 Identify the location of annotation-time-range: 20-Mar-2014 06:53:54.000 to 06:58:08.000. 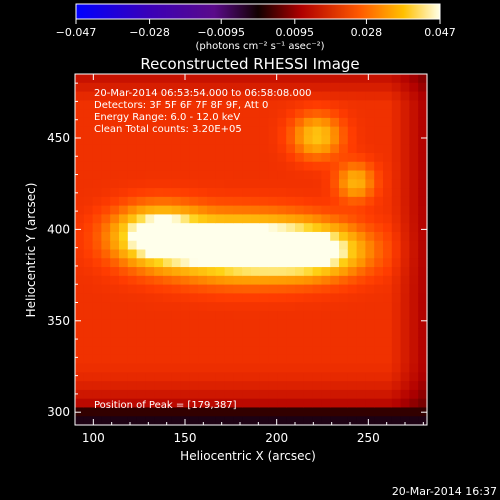
(203, 93).